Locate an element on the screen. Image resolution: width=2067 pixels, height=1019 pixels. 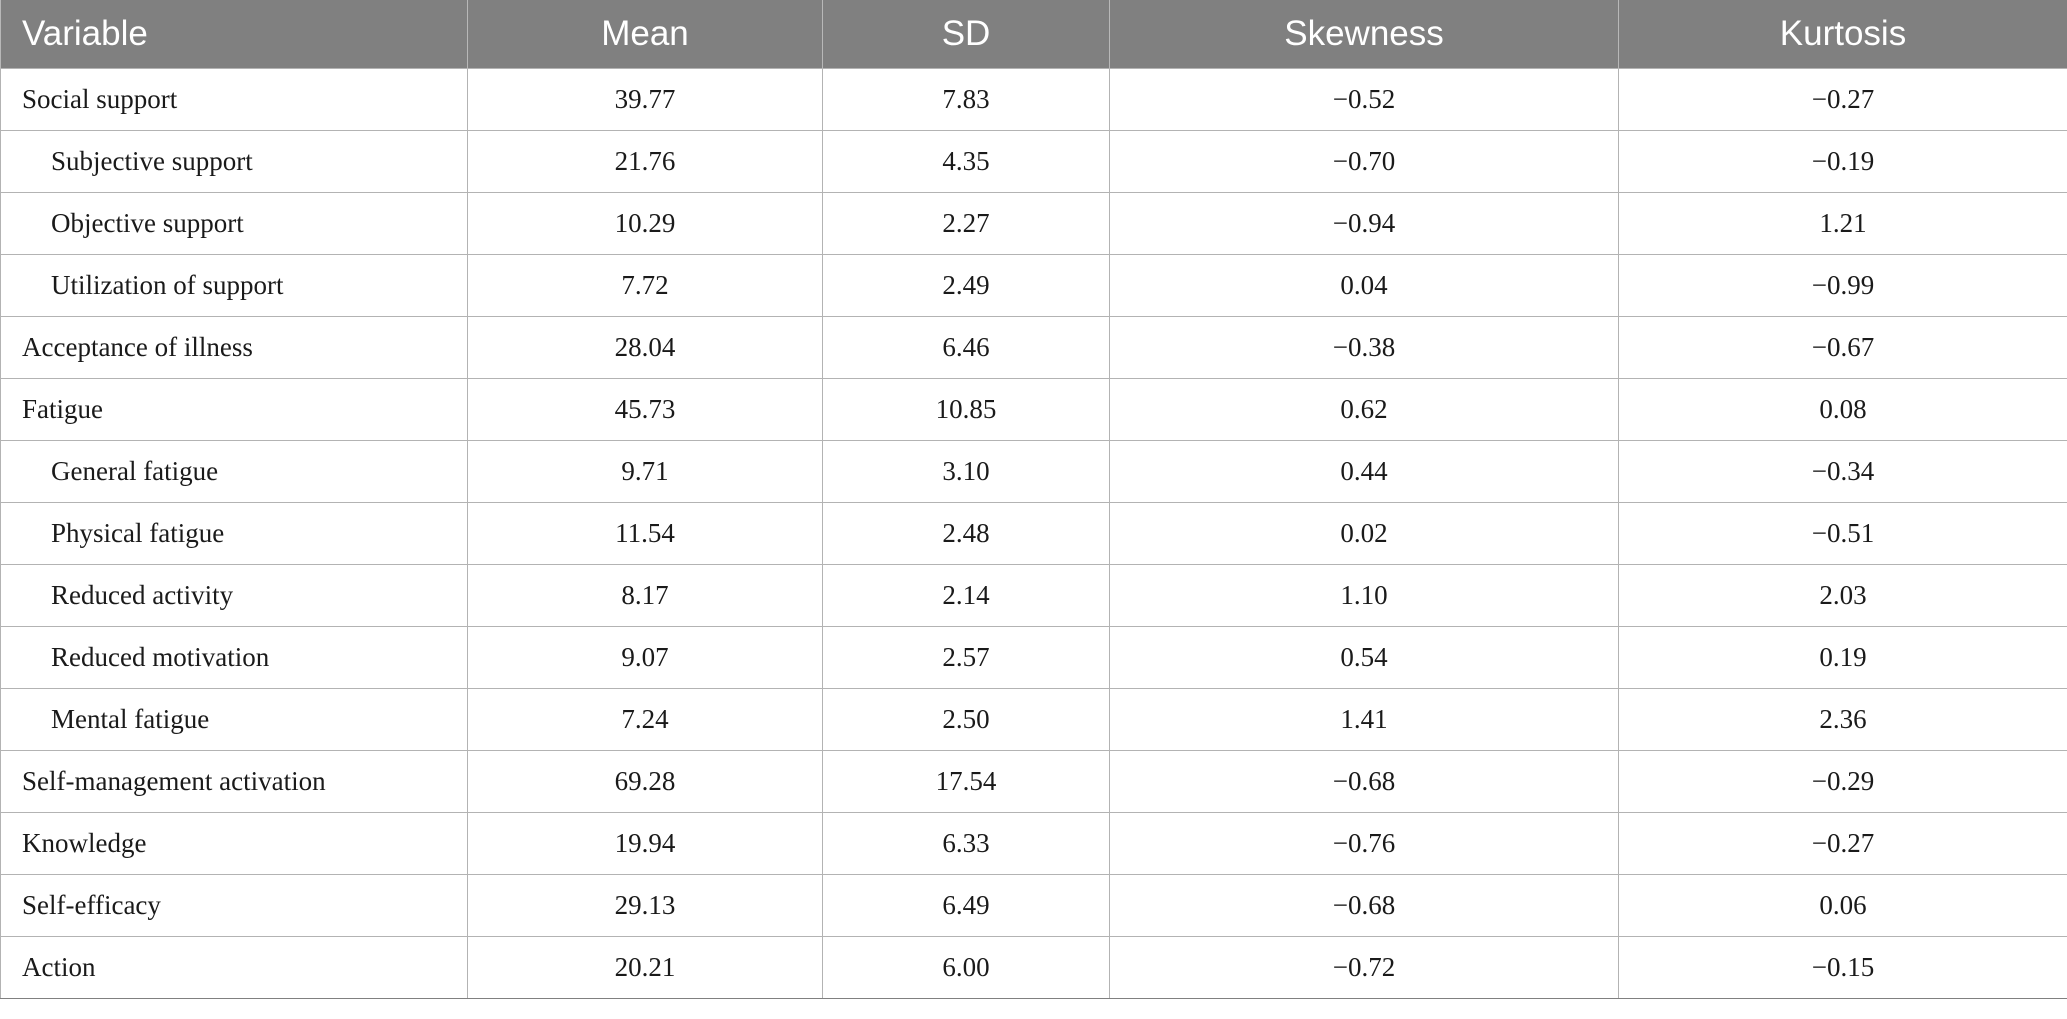
mean-cell: 9.71 is located at coordinates (645, 471).